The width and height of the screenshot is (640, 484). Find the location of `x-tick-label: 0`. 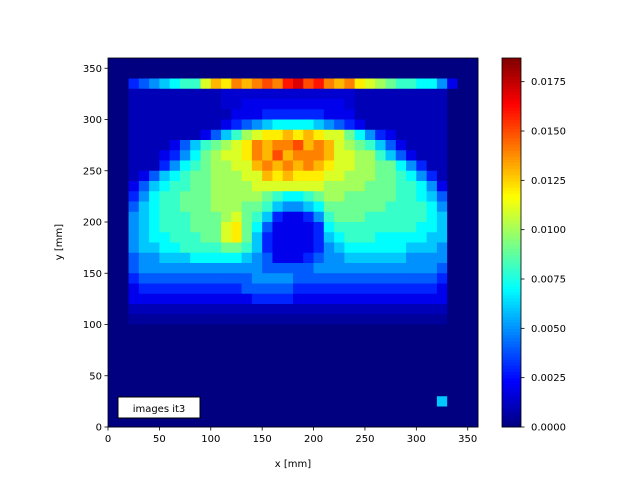

x-tick-label: 0 is located at coordinates (108, 439).